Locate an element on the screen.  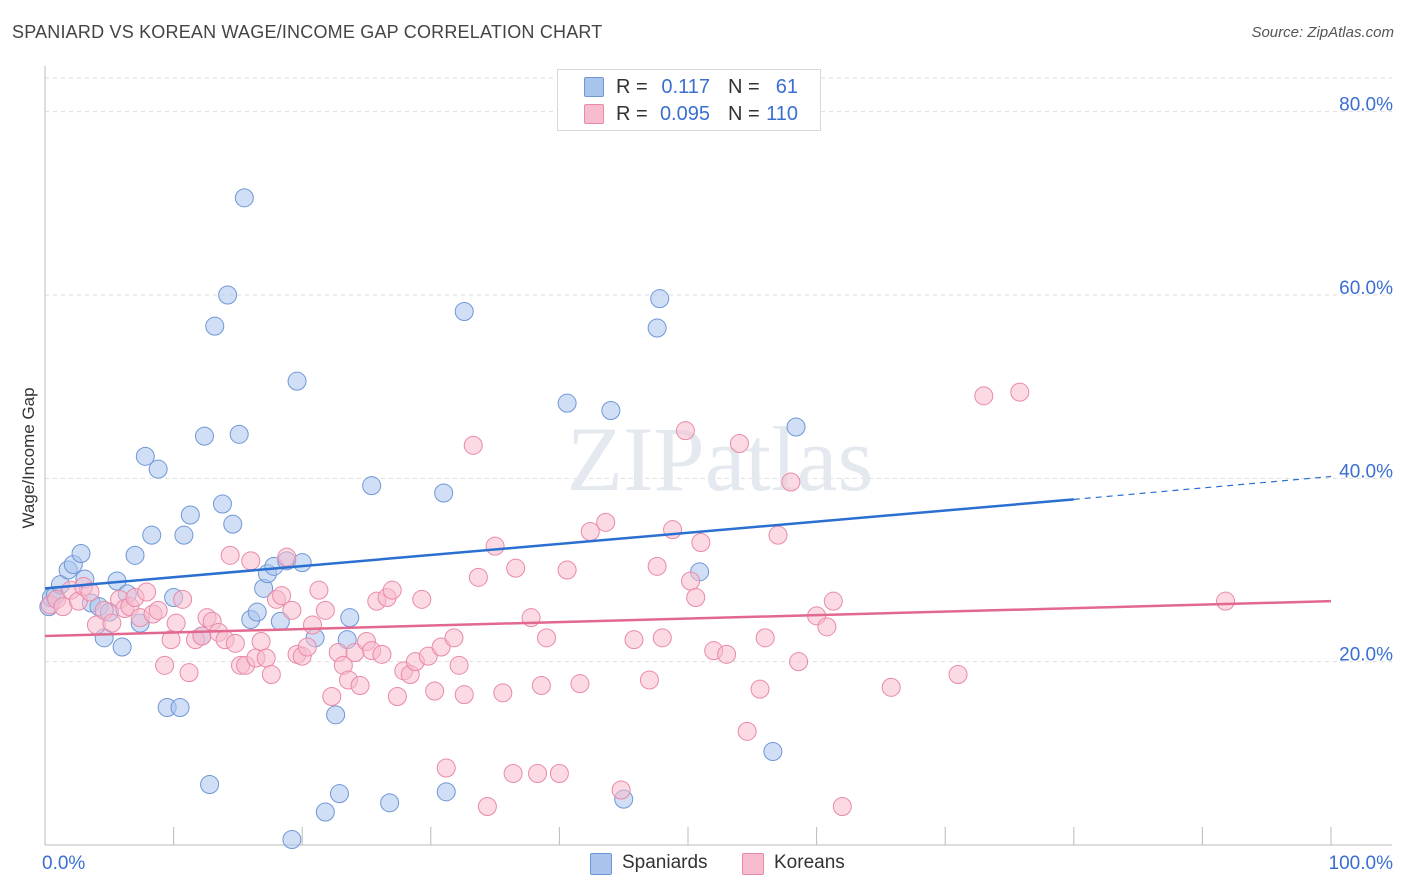
stats-legend: R = 0.117 N = 61 R = 0.095 N = 110 is located at coordinates (689, 100).